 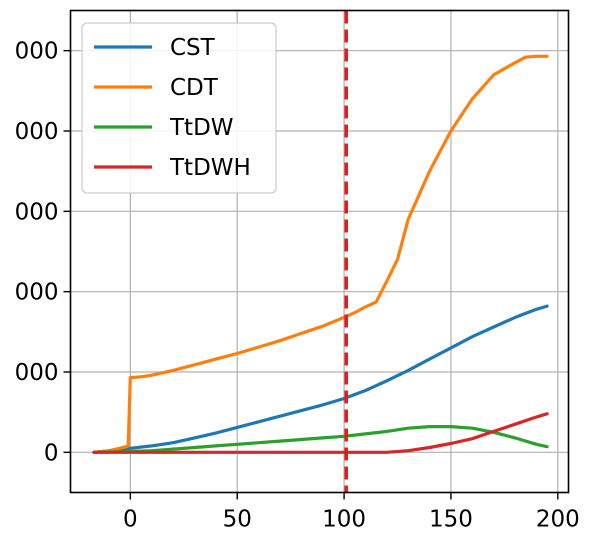 I want to click on legend-label-ttdwh: TtDWH, so click(x=210, y=168).